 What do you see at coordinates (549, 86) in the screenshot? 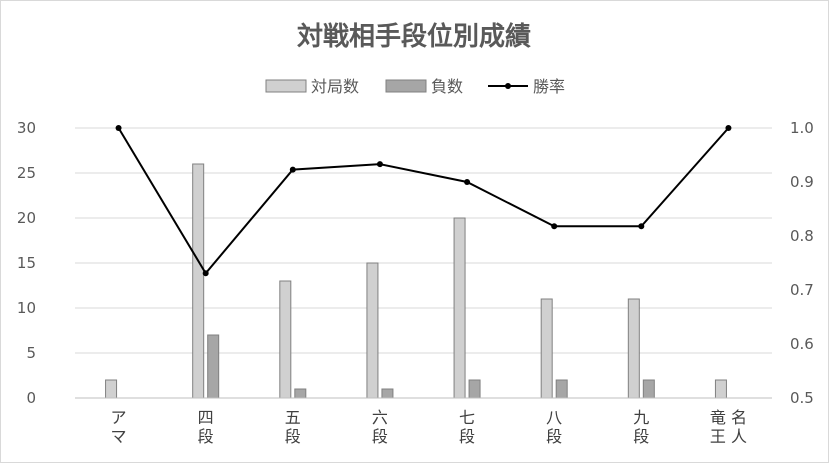
I see `legend-label-winrate: 勝率` at bounding box center [549, 86].